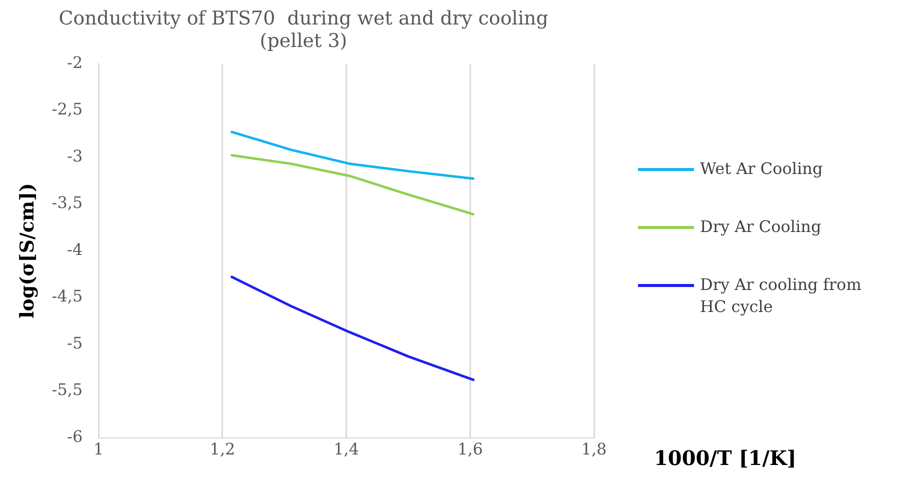 Image resolution: width=902 pixels, height=481 pixels. I want to click on y-tick-label: -6, so click(75, 436).